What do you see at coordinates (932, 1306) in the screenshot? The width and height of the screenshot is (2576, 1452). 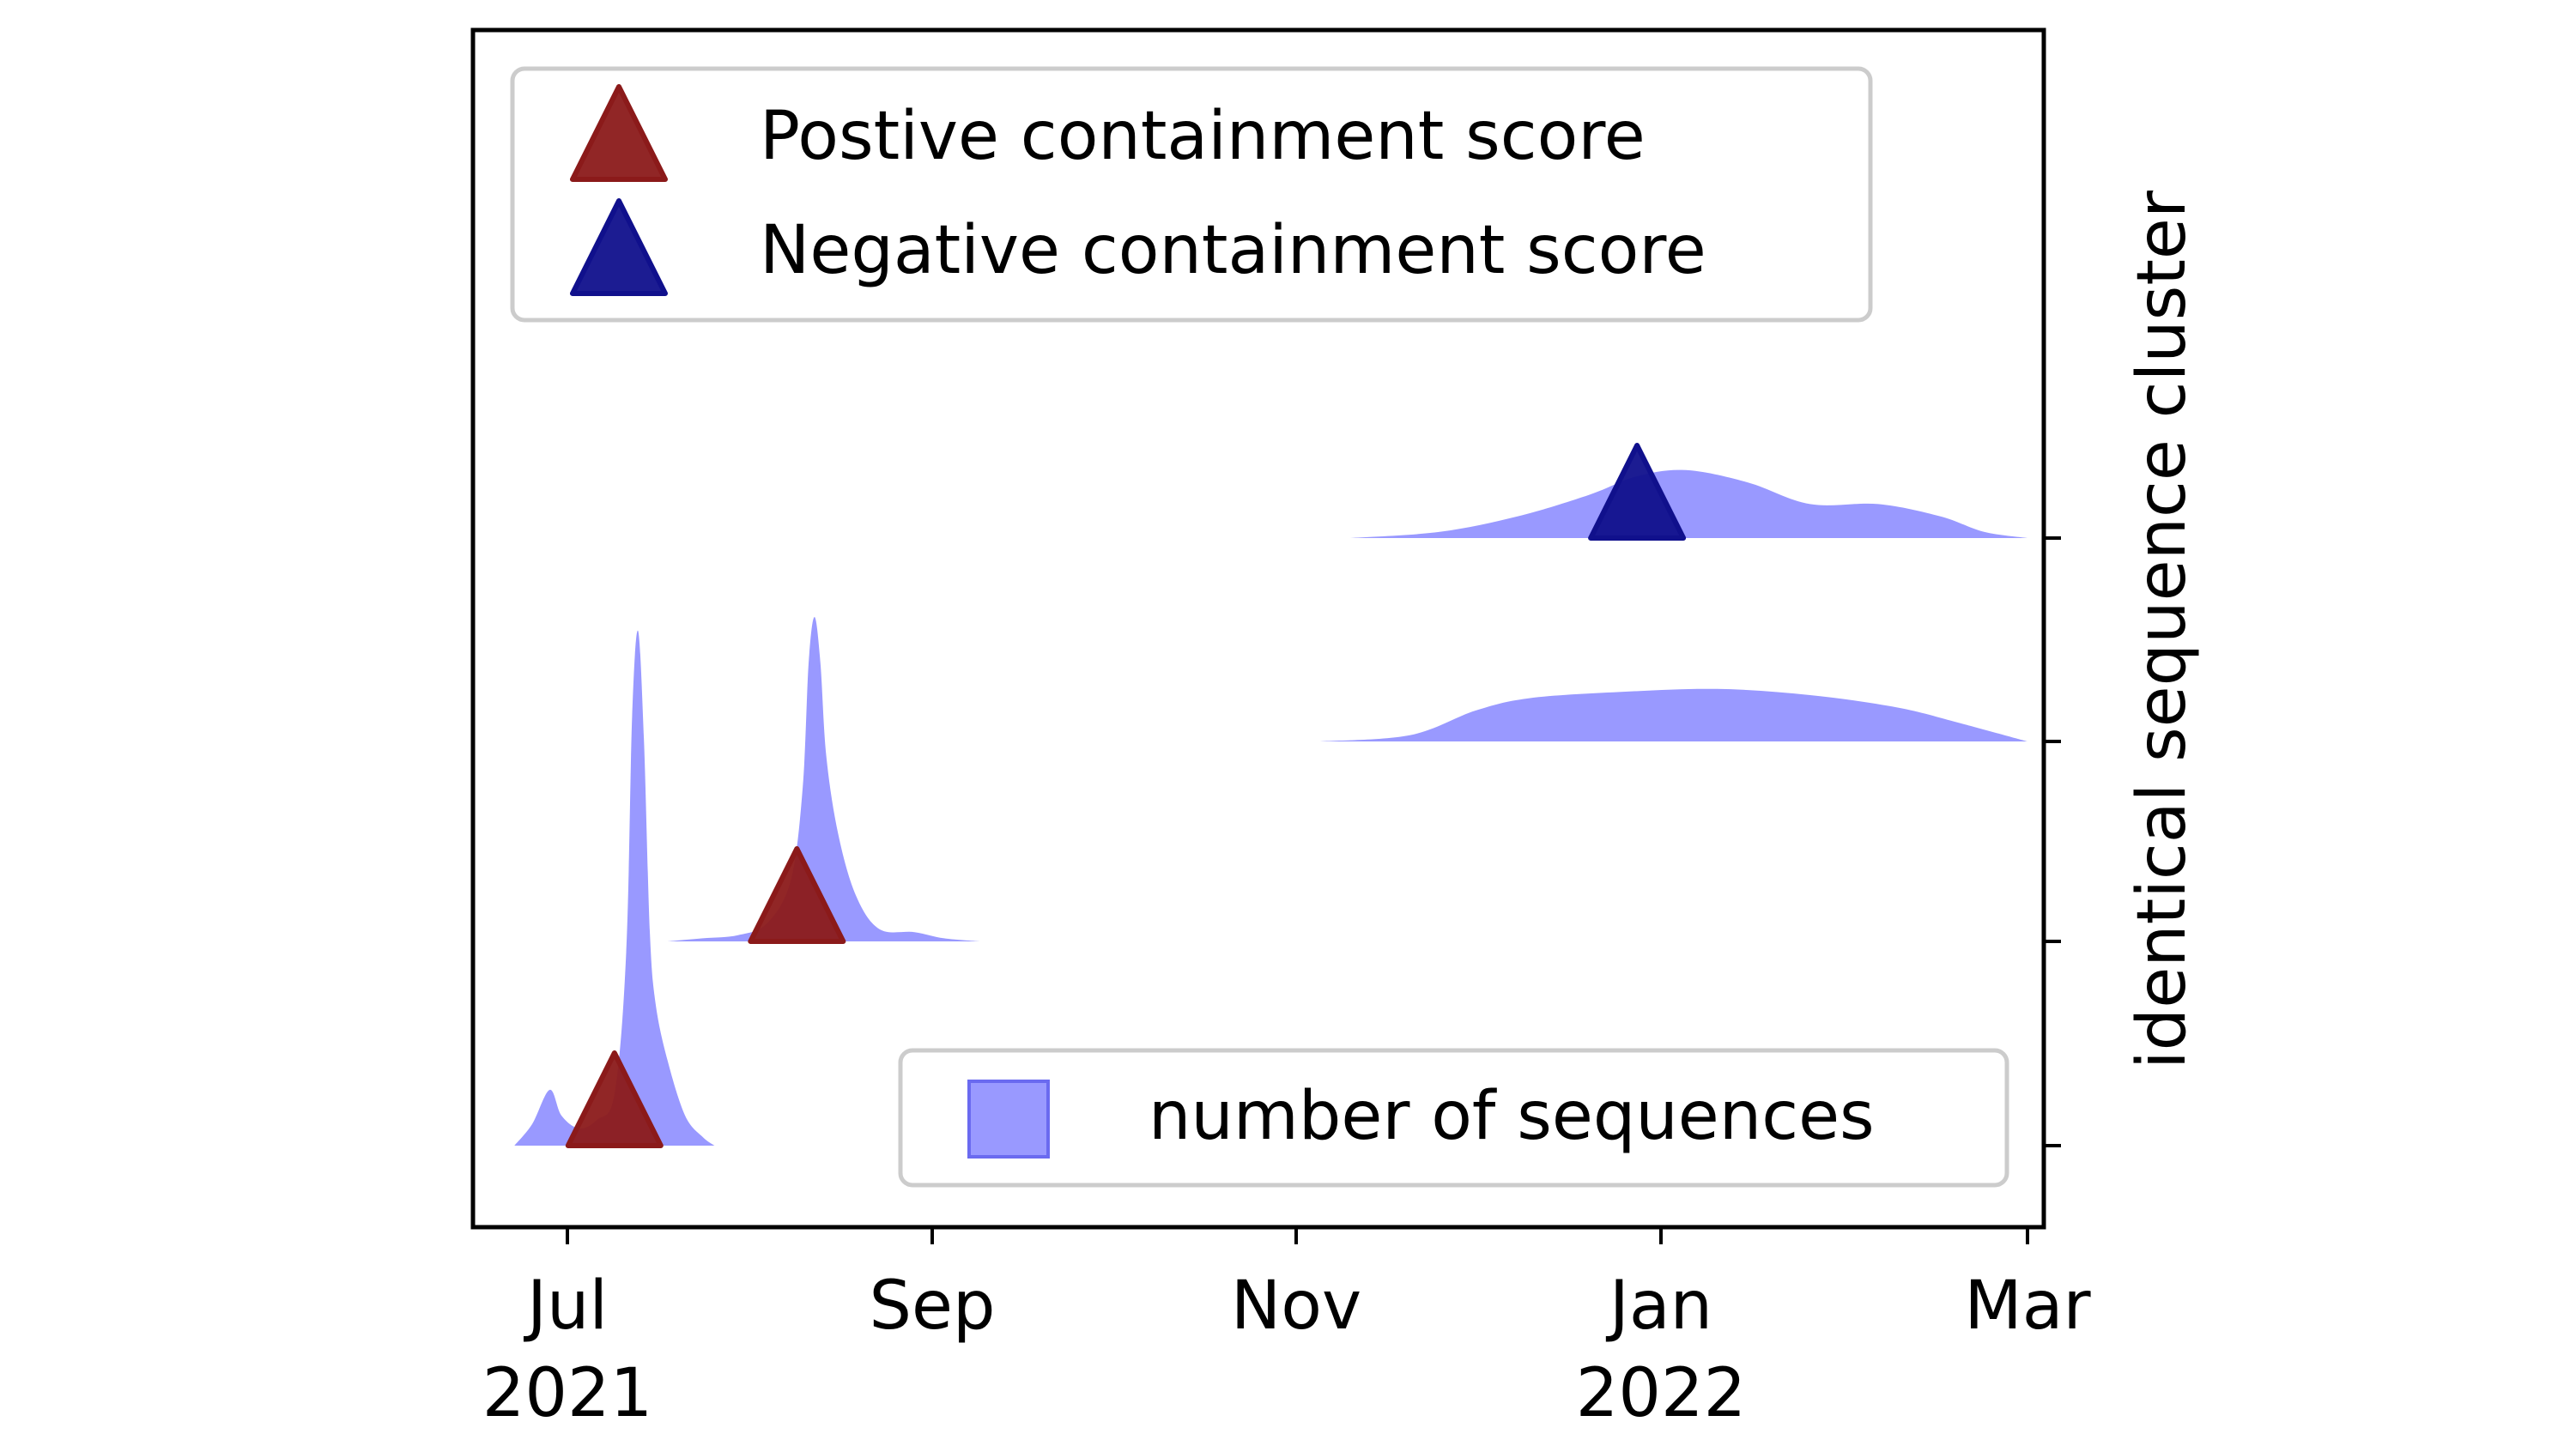 I see `x-tick-label: Sep` at bounding box center [932, 1306].